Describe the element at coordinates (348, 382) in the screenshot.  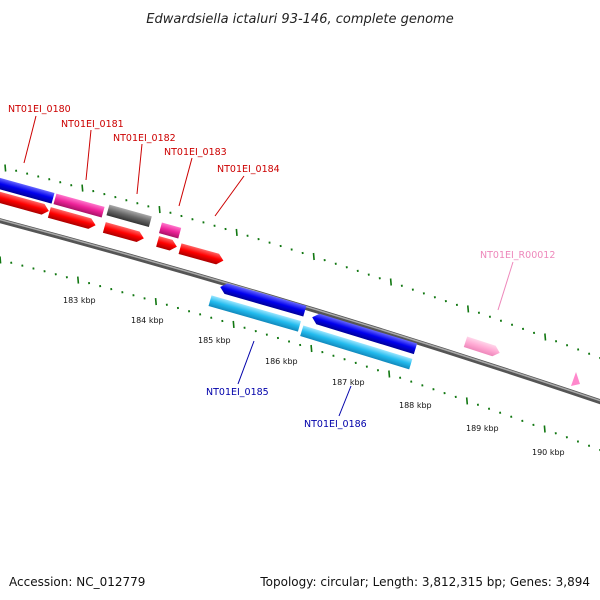
I see `scale-label-187: 187 kbp` at that location.